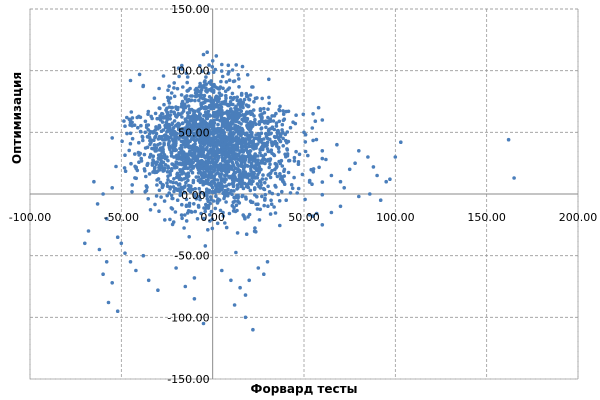  I want to click on x-tick-label: -100.00, so click(30, 217).